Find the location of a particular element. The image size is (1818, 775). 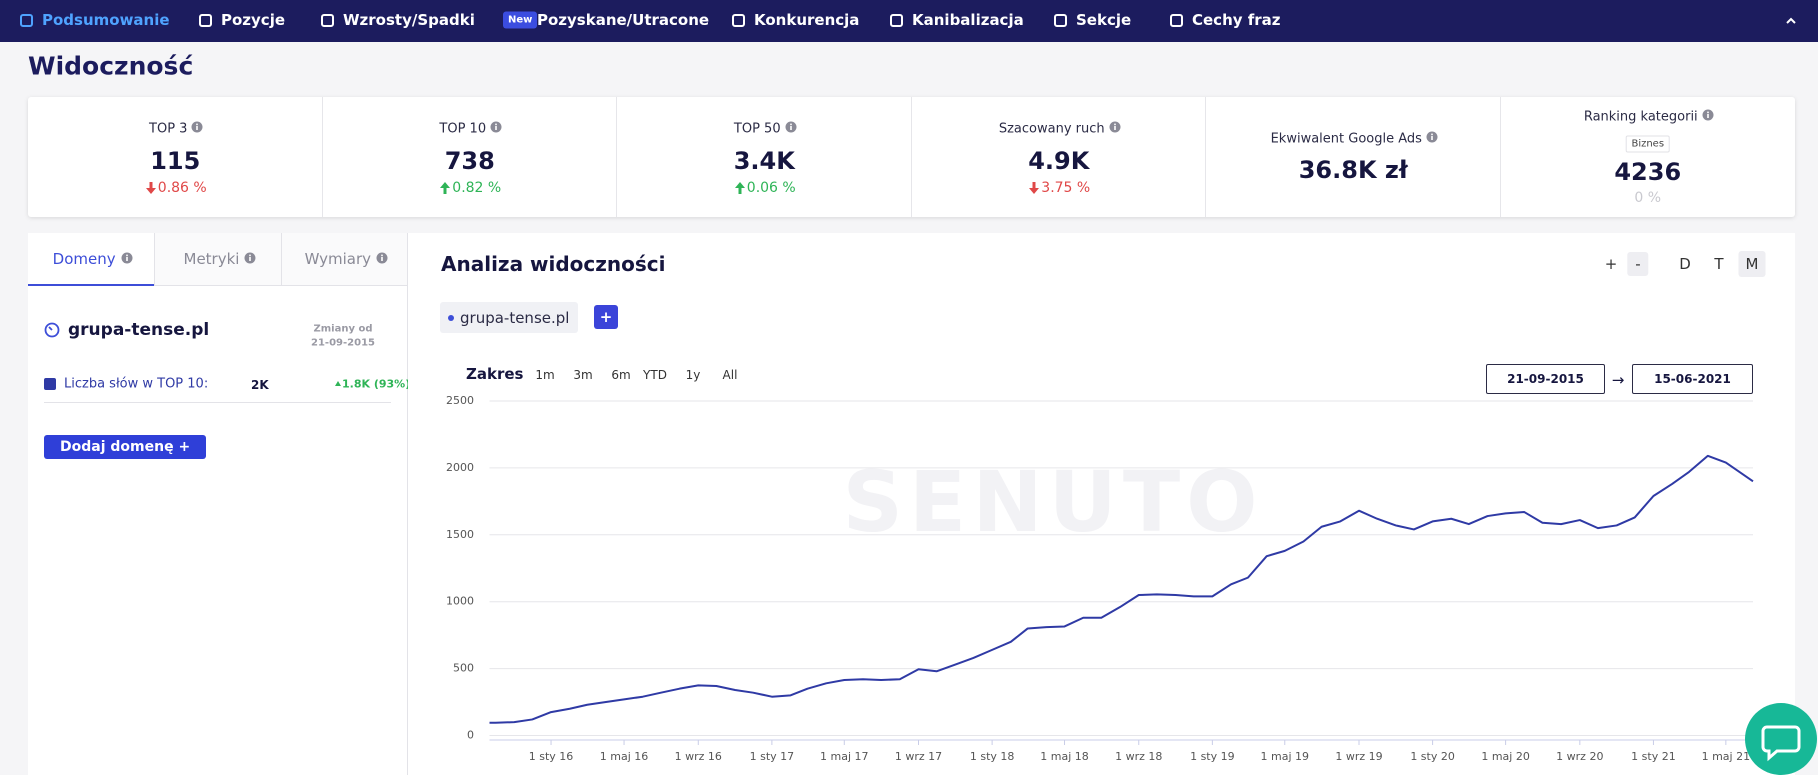

x-tick-label: 1 maj 16 is located at coordinates (624, 756).